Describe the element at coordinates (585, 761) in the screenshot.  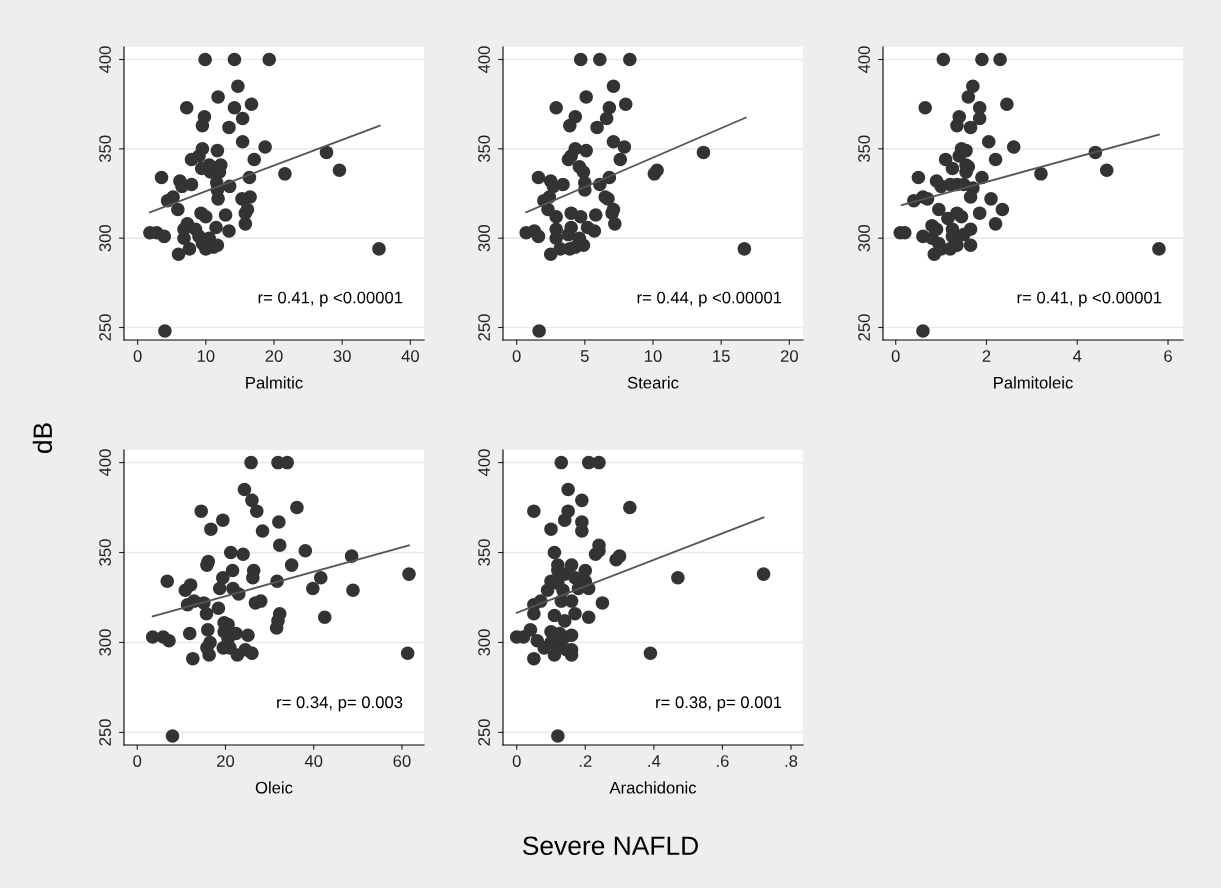
I see `x-tick-label: .2` at that location.